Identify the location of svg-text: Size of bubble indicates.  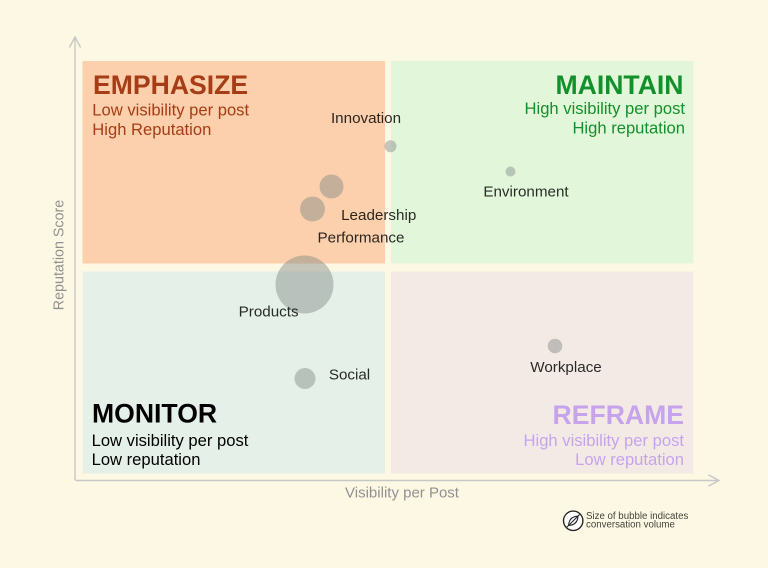
(637, 516).